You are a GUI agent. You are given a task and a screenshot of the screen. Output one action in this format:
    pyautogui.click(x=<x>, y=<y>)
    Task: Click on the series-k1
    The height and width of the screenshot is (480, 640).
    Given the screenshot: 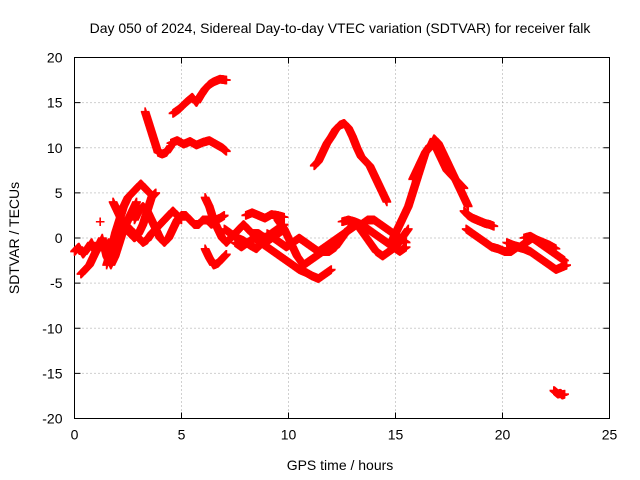 What is the action you would take?
    pyautogui.click(x=559, y=393)
    